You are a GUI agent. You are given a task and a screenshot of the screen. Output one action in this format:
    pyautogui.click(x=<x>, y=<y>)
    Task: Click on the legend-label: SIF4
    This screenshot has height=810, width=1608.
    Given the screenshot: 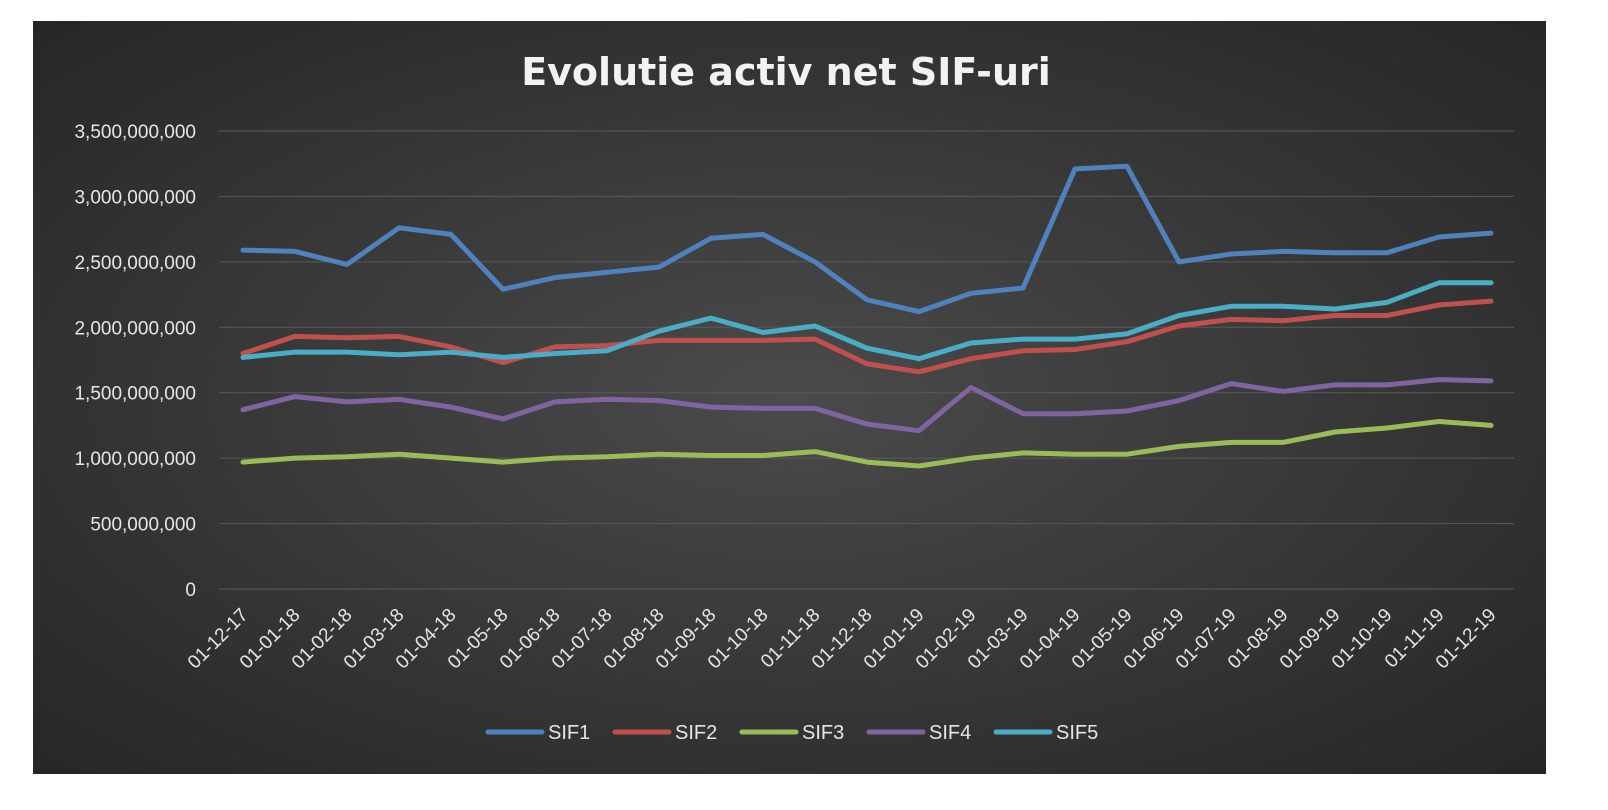 What is the action you would take?
    pyautogui.click(x=950, y=733)
    